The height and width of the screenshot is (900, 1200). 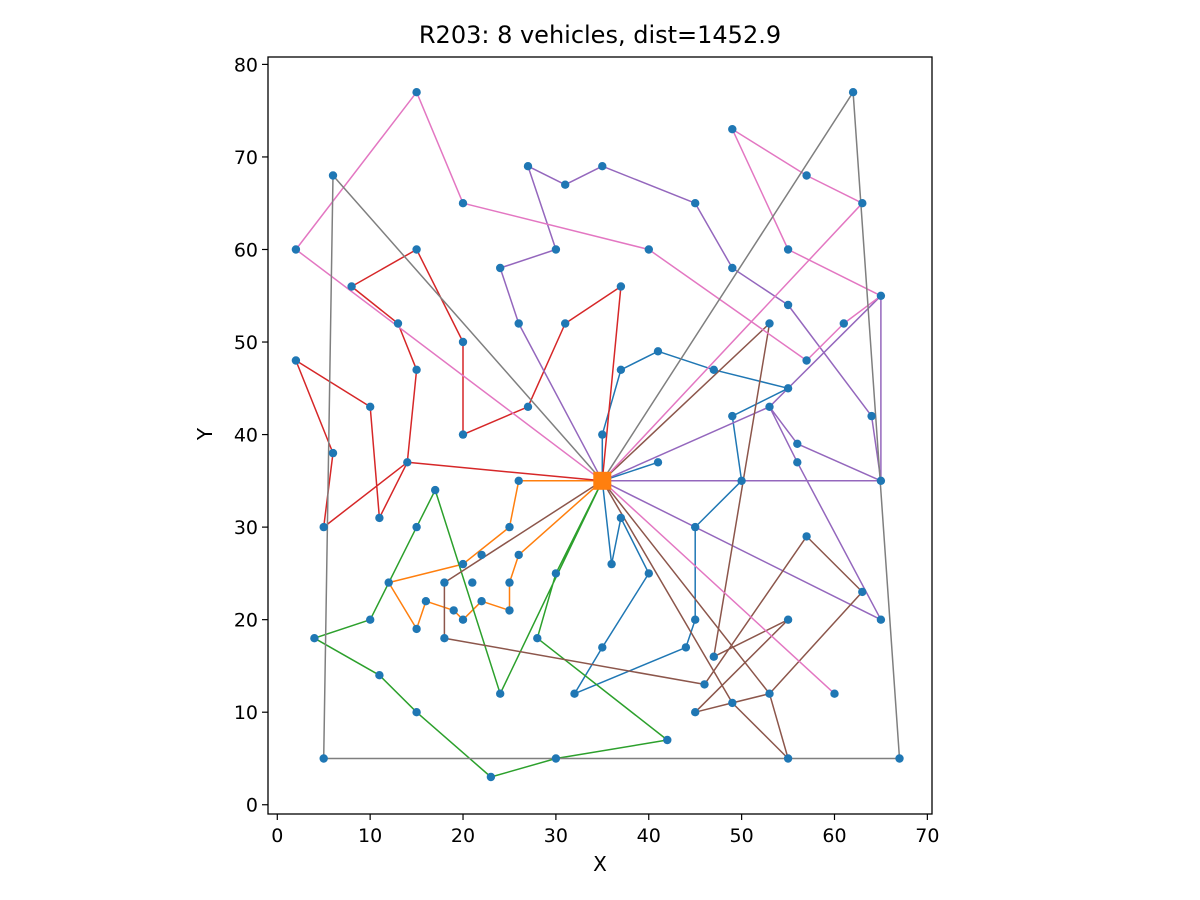 I want to click on y-tick-label: 80, so click(x=246, y=65).